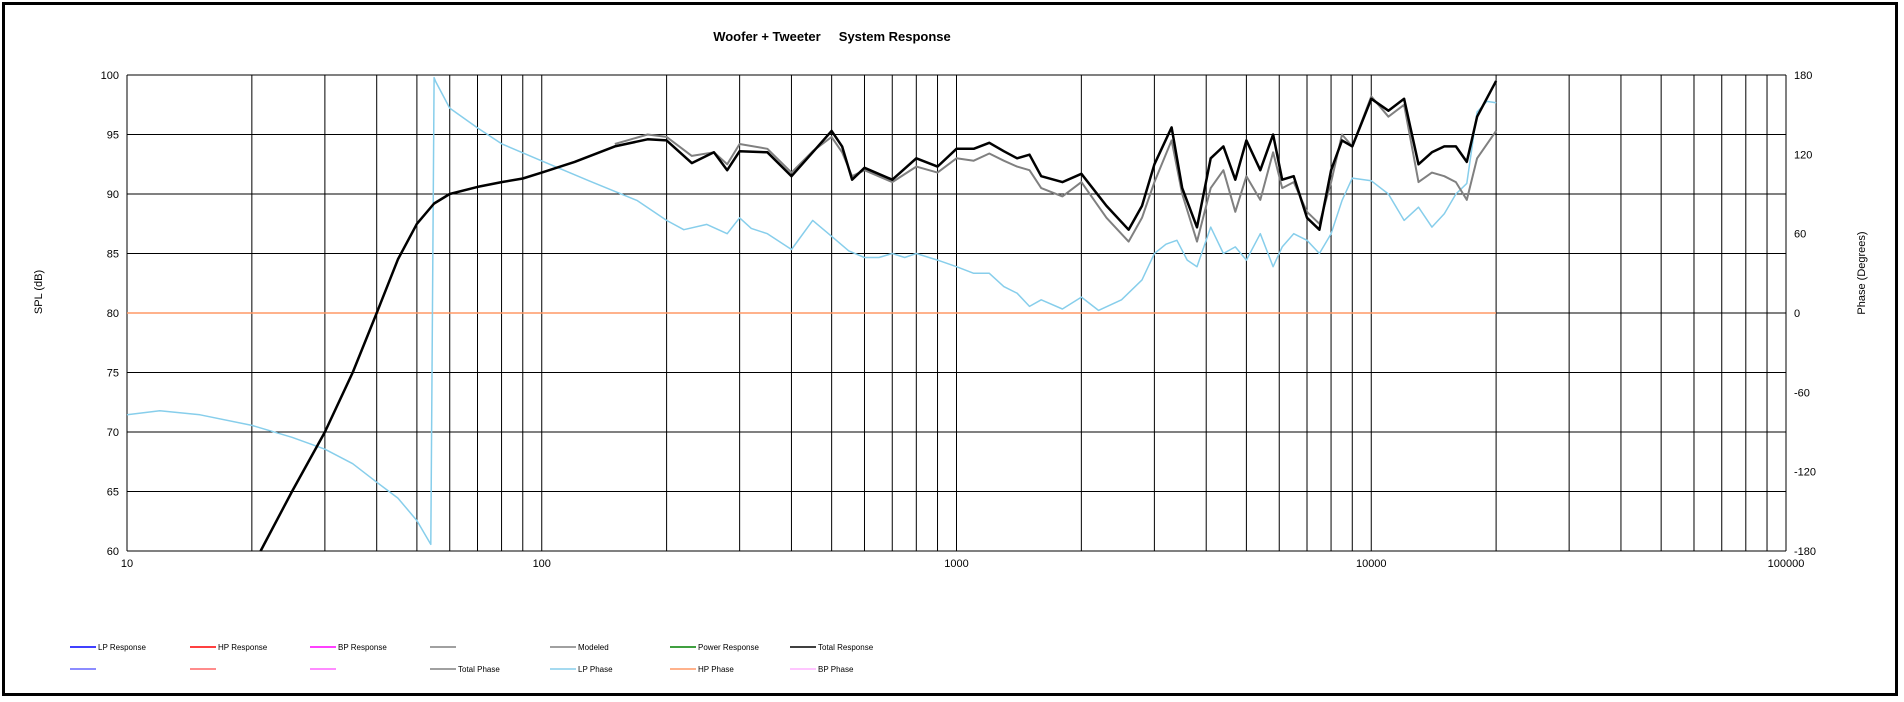 This screenshot has height=702, width=1904. What do you see at coordinates (1803, 155) in the screenshot?
I see `y2-tick-label-1: 120` at bounding box center [1803, 155].